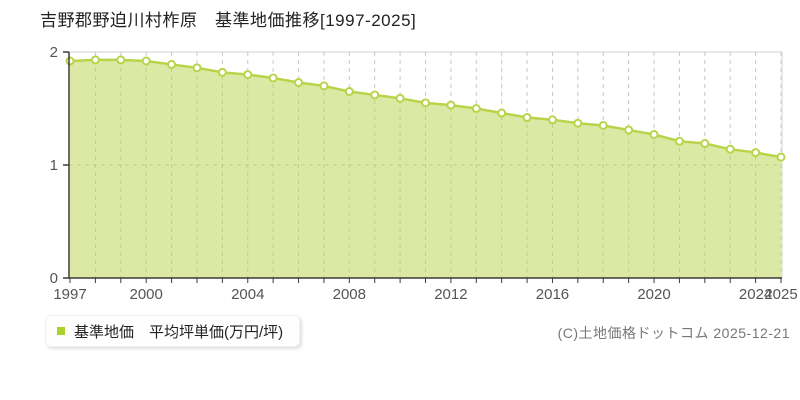  Describe the element at coordinates (146, 61) in the screenshot. I see `data-point-2000` at that location.